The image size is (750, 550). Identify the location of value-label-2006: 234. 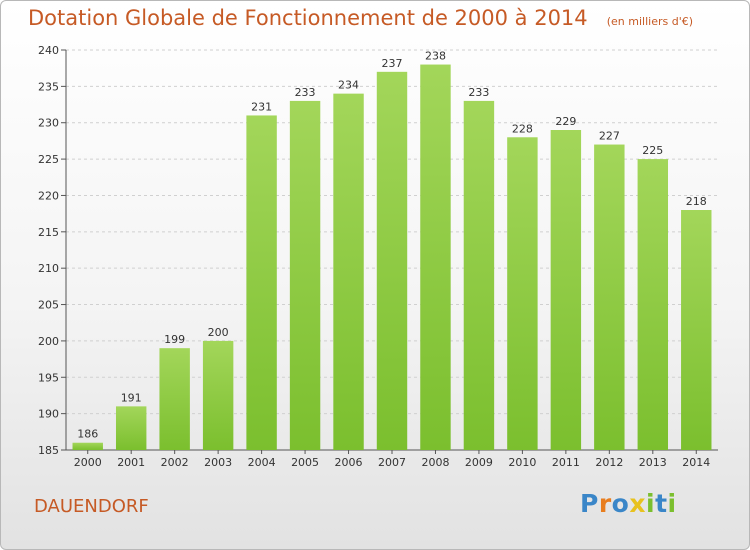
(348, 85).